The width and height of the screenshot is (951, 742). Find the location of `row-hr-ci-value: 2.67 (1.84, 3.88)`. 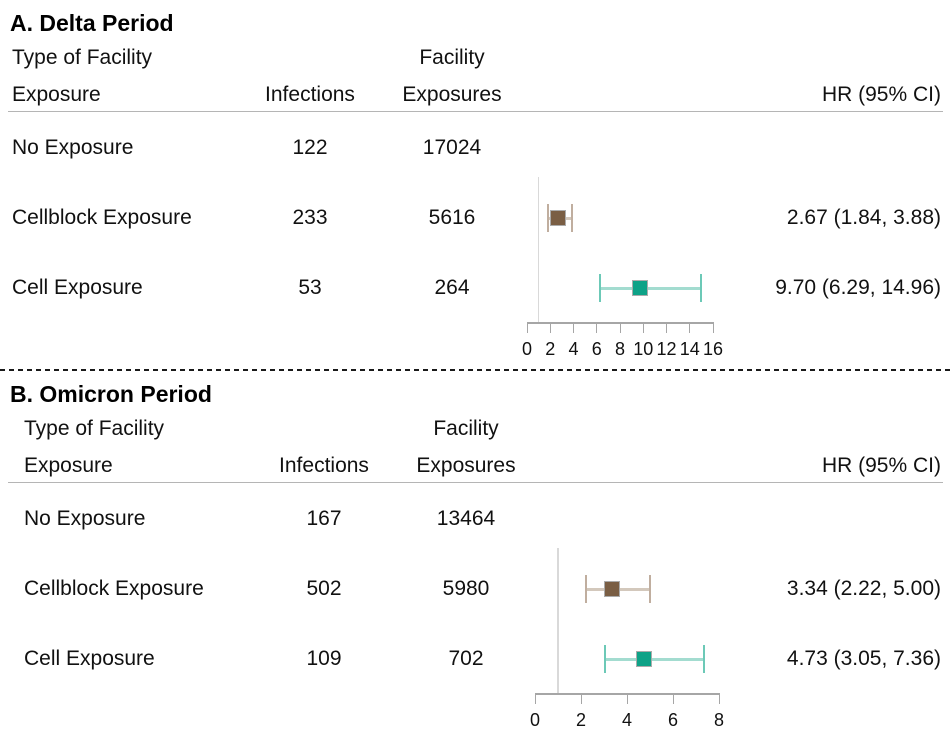

row-hr-ci-value: 2.67 (1.84, 3.88) is located at coordinates (863, 217).